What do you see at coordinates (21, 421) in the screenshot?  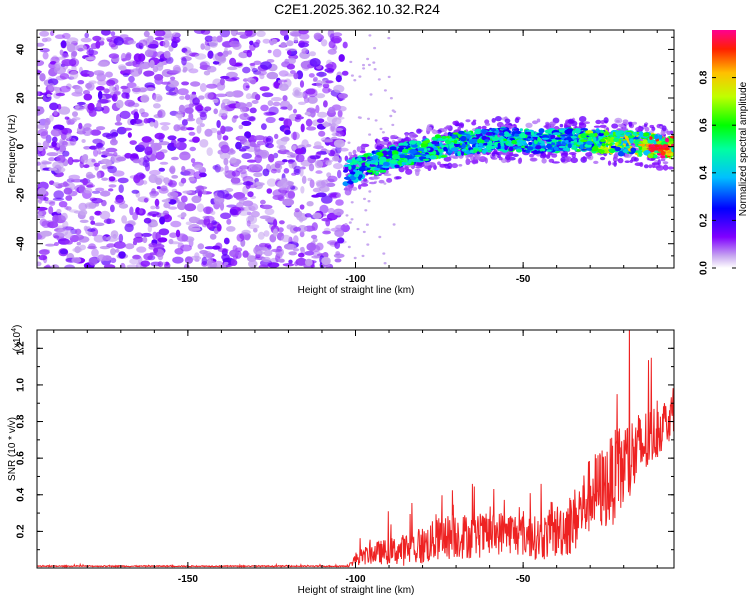 I see `y-tick-label: 0.8` at bounding box center [21, 421].